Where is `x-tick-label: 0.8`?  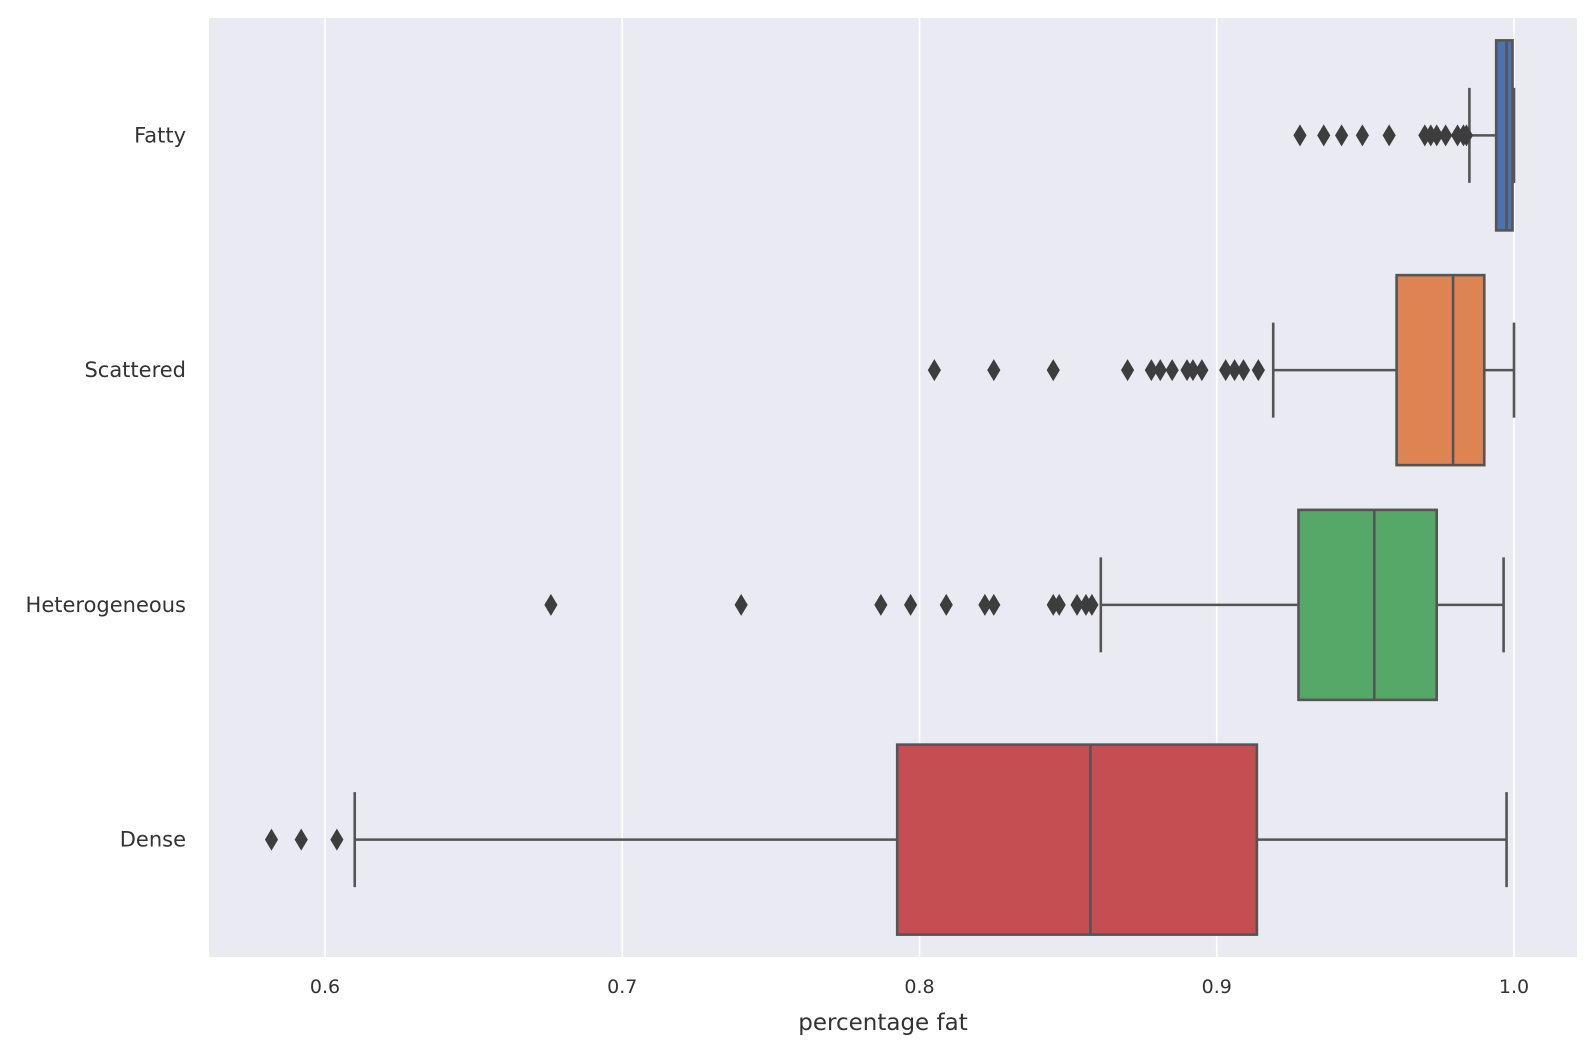
x-tick-label: 0.8 is located at coordinates (919, 987).